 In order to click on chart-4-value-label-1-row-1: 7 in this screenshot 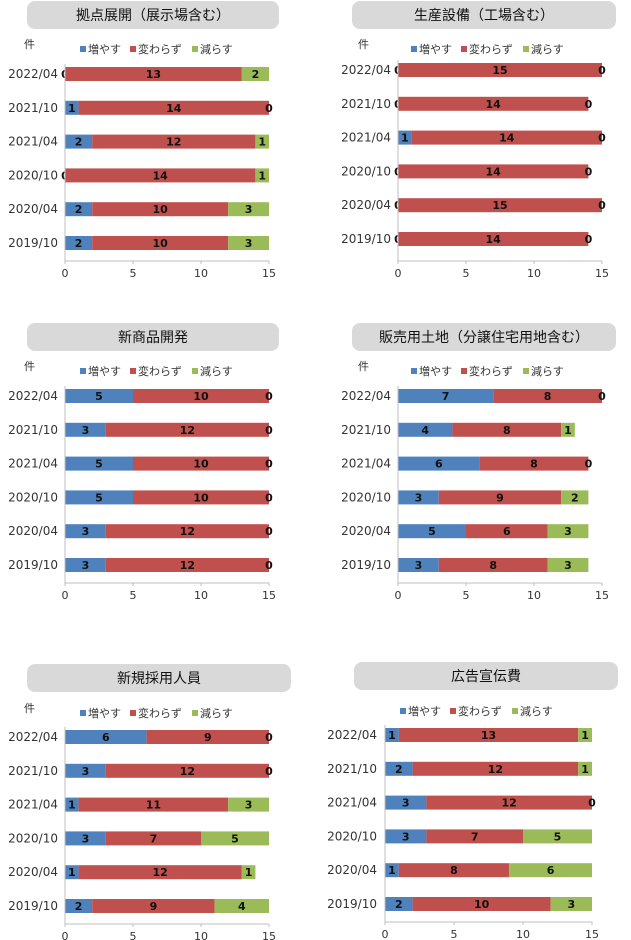, I will do `click(446, 396)`.